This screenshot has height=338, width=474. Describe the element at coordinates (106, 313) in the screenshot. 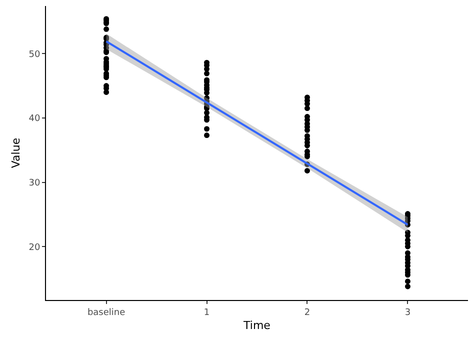

I see `x-tick-label: baseline` at that location.